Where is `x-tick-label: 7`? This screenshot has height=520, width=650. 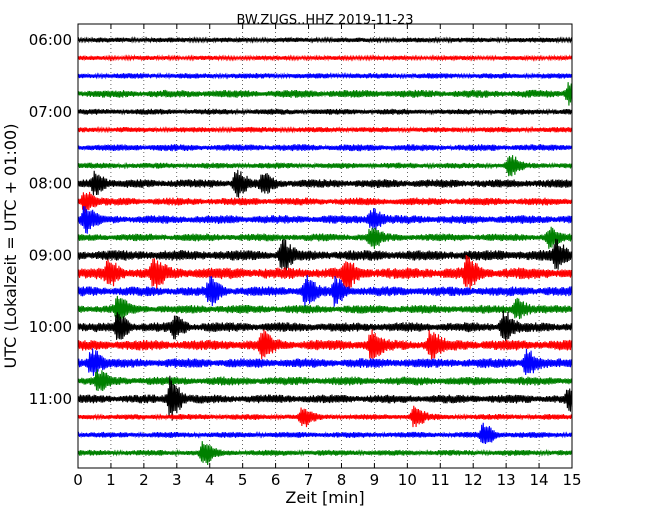
x-tick-label: 7 is located at coordinates (309, 480).